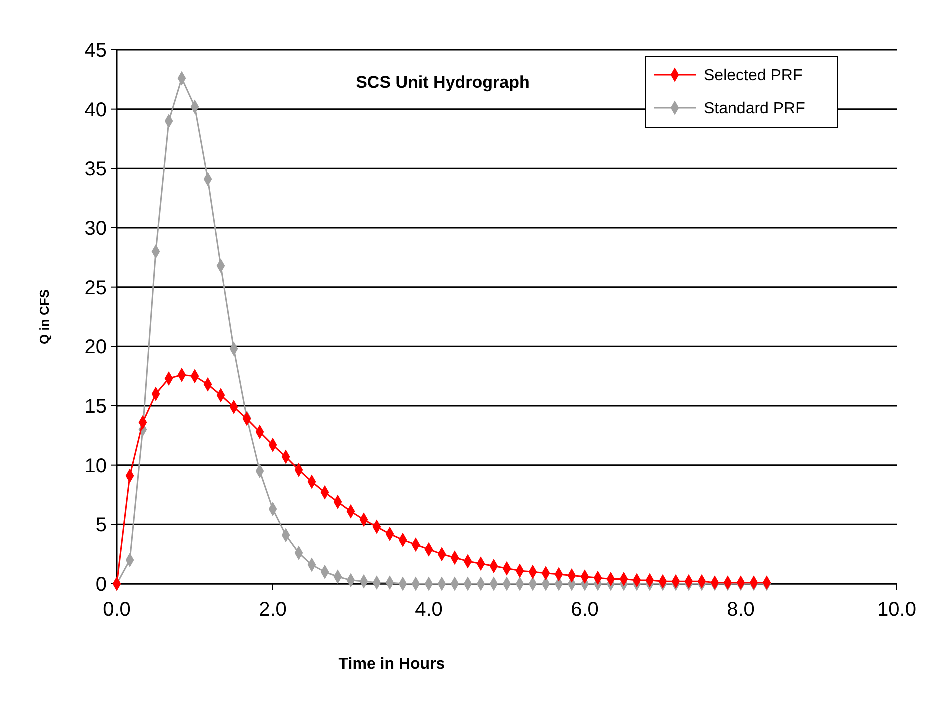 This screenshot has height=706, width=931. What do you see at coordinates (741, 610) in the screenshot?
I see `x-tick-label: 8.0` at bounding box center [741, 610].